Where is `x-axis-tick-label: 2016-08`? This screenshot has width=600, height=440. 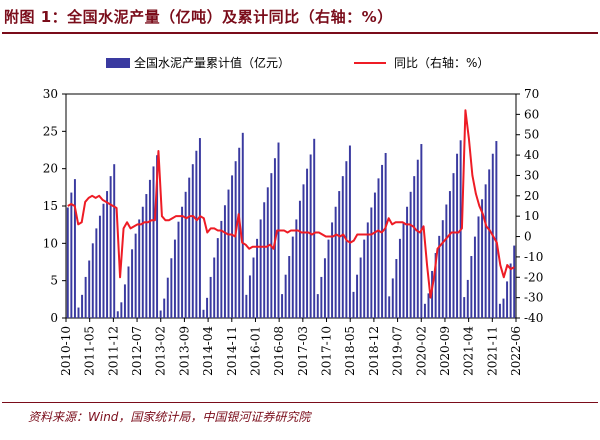 x-axis-tick-label: 2016-08 is located at coordinates (279, 351).